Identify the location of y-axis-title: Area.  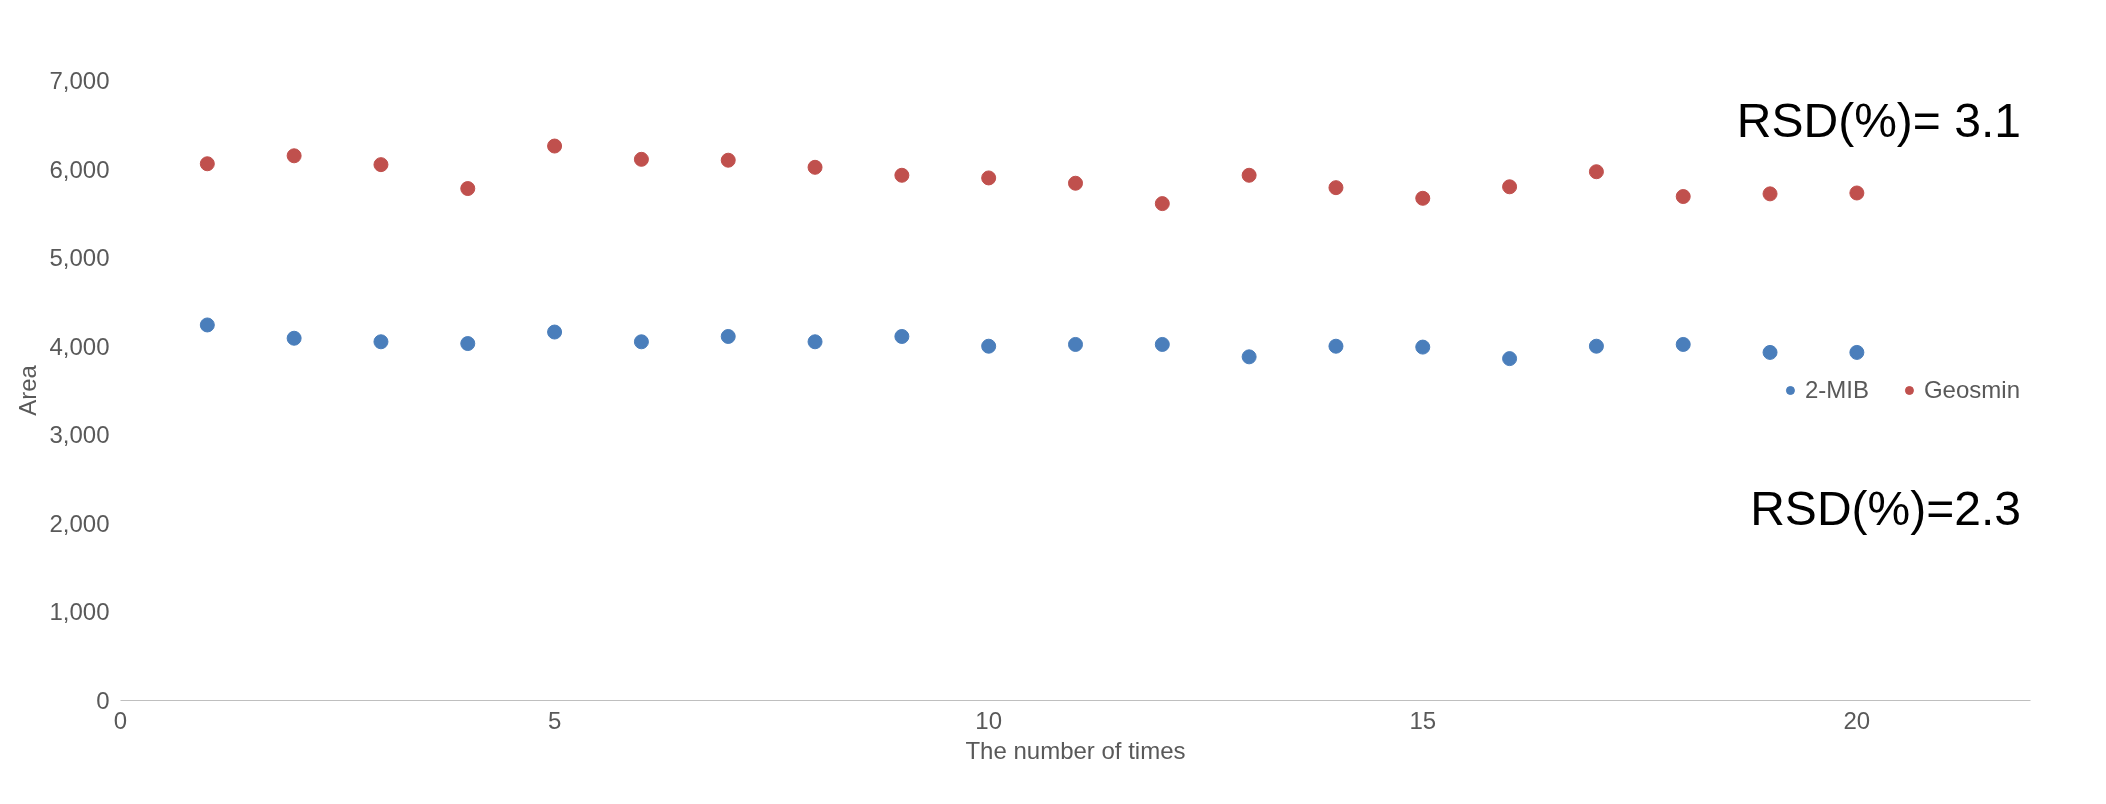
(28, 390).